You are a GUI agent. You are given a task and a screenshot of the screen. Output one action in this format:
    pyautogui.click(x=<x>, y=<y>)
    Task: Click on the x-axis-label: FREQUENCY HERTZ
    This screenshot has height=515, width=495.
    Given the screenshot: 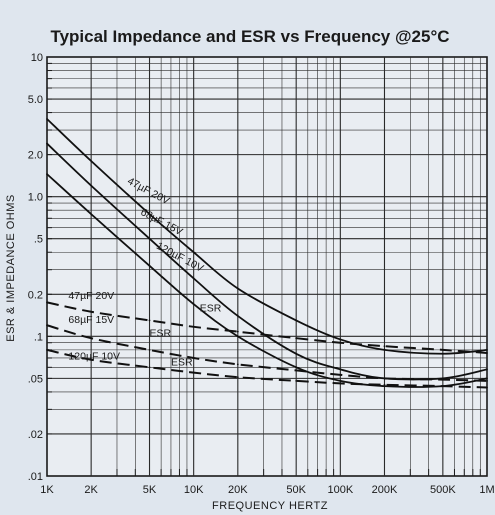 What is the action you would take?
    pyautogui.click(x=270, y=506)
    